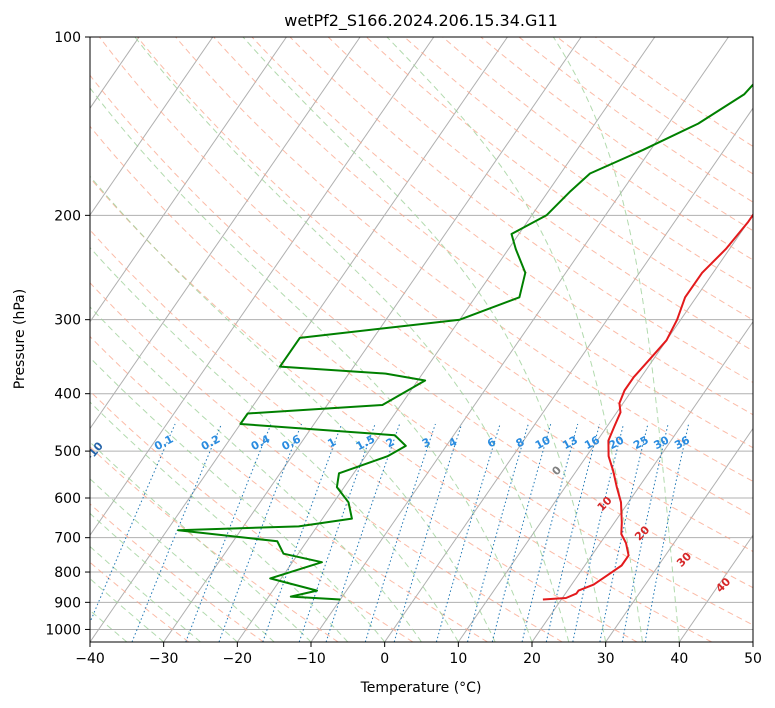 This screenshot has width=775, height=708. What do you see at coordinates (163, 442) in the screenshot?
I see `mixing-ratio-label: 0.1` at bounding box center [163, 442].